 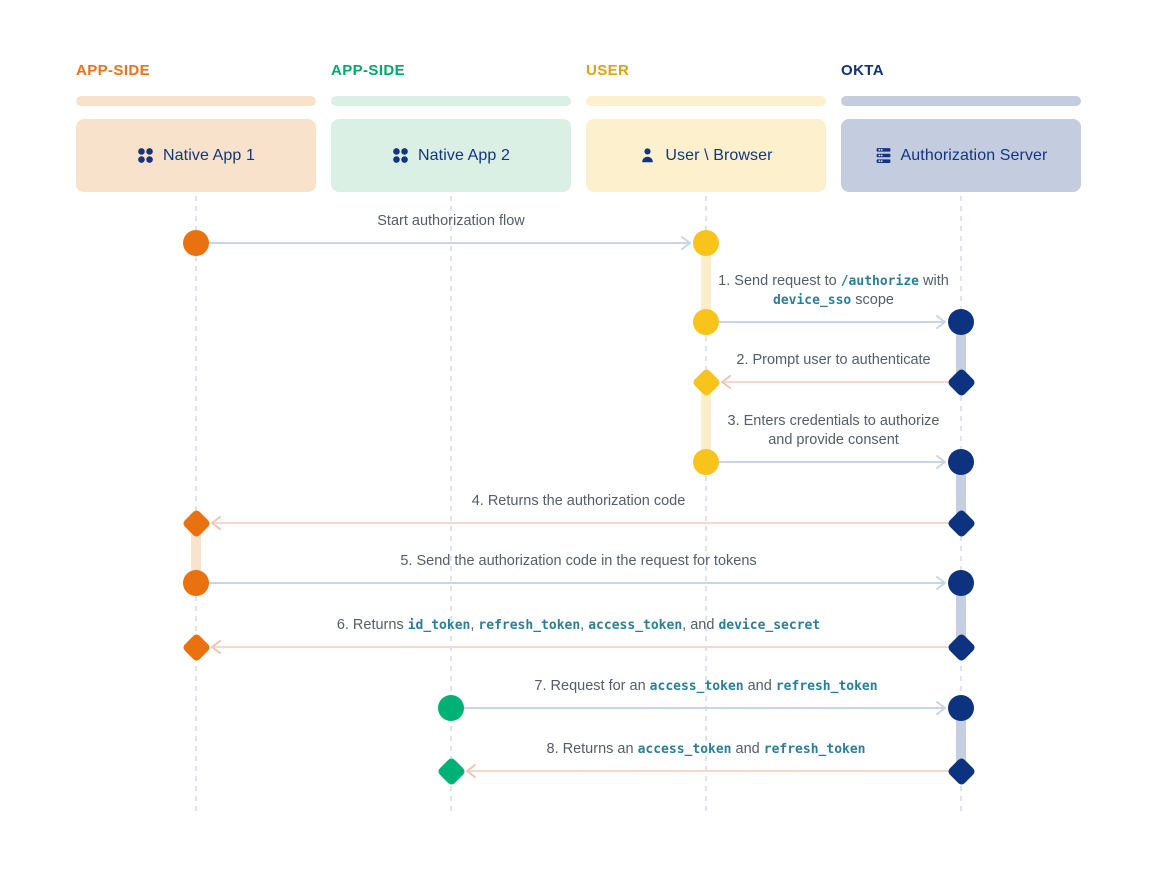 I want to click on message-label: 2. Prompt user to authenticate, so click(x=833, y=360).